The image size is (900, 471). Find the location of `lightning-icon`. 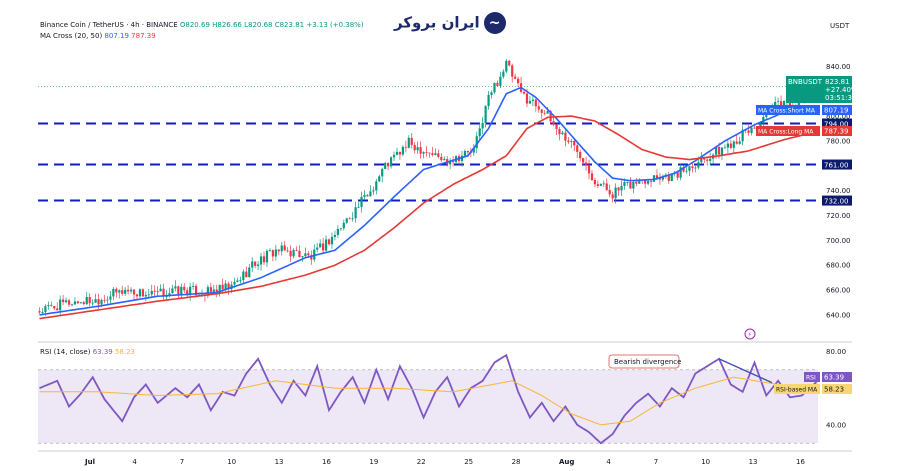

lightning-icon is located at coordinates (750, 334).